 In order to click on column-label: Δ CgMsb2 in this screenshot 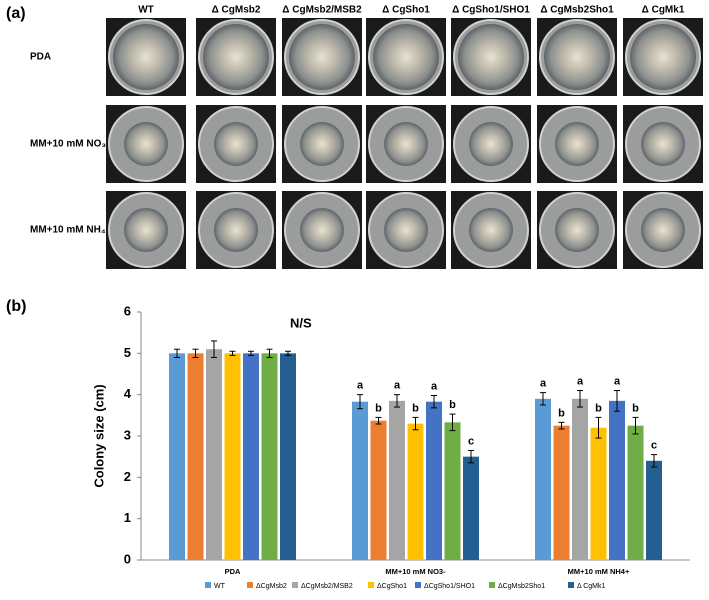, I will do `click(236, 10)`.